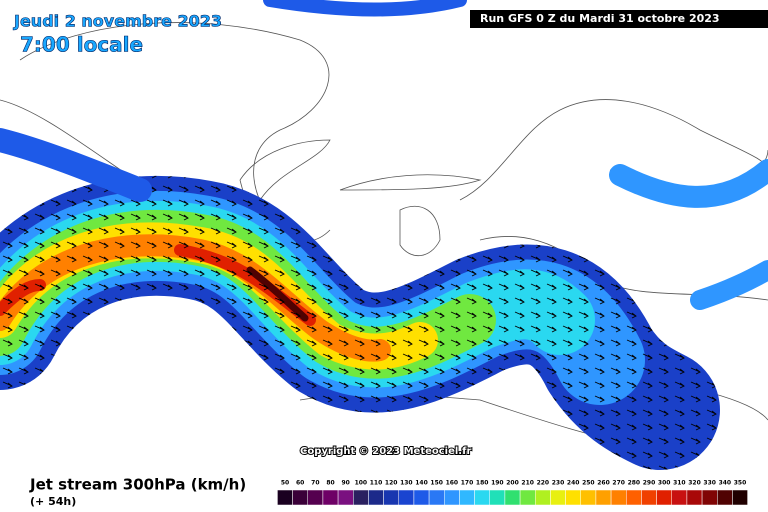 The image size is (768, 512). I want to click on scale-label: 260, so click(603, 483).